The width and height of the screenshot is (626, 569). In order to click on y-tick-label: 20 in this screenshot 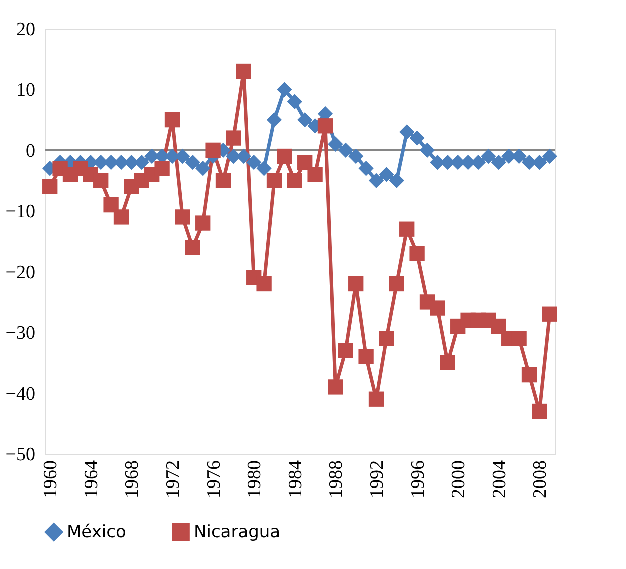, I will do `click(26, 30)`.